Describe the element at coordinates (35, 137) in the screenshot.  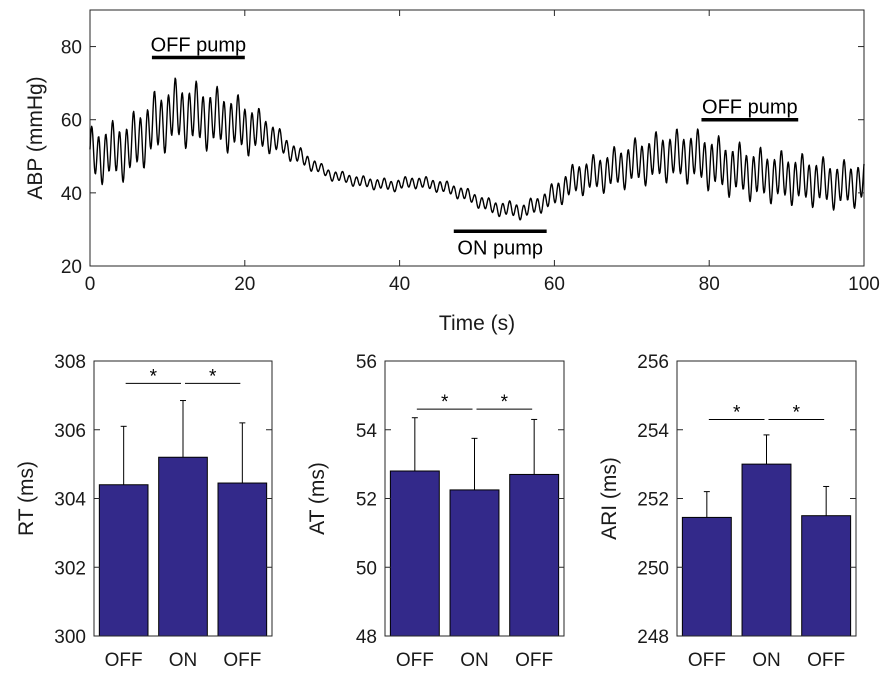
I see `y-axis-label: ABP (mmHg)` at that location.